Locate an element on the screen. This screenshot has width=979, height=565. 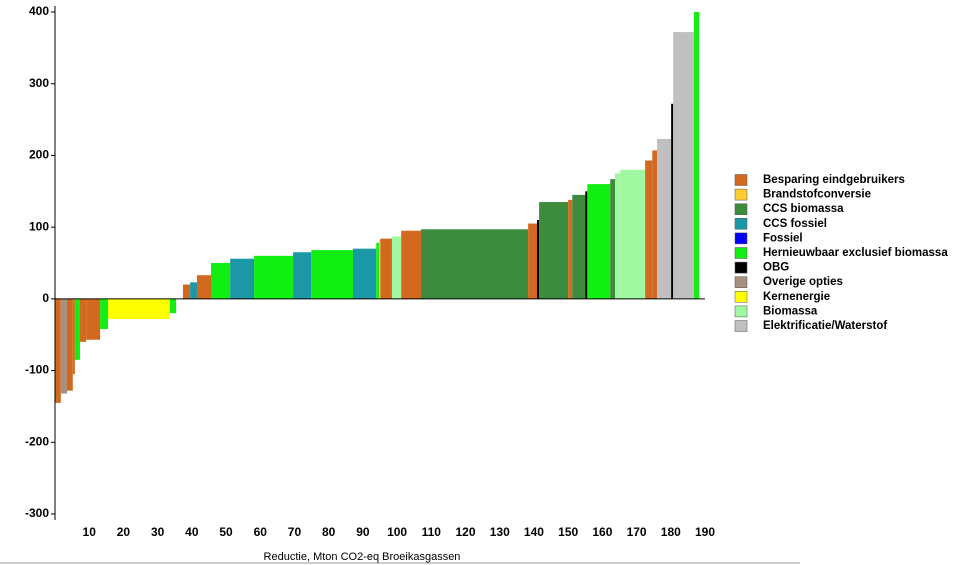
legend-label: Brandstofconversie is located at coordinates (817, 195).